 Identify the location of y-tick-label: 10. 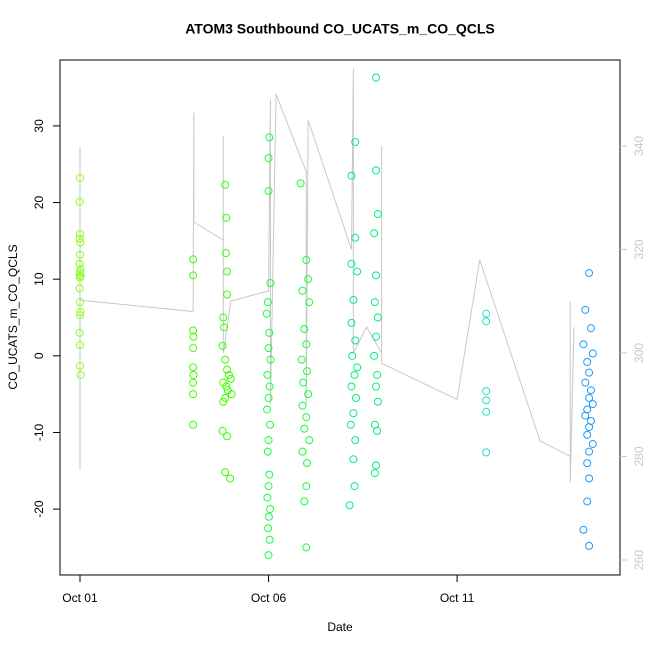
(39, 279).